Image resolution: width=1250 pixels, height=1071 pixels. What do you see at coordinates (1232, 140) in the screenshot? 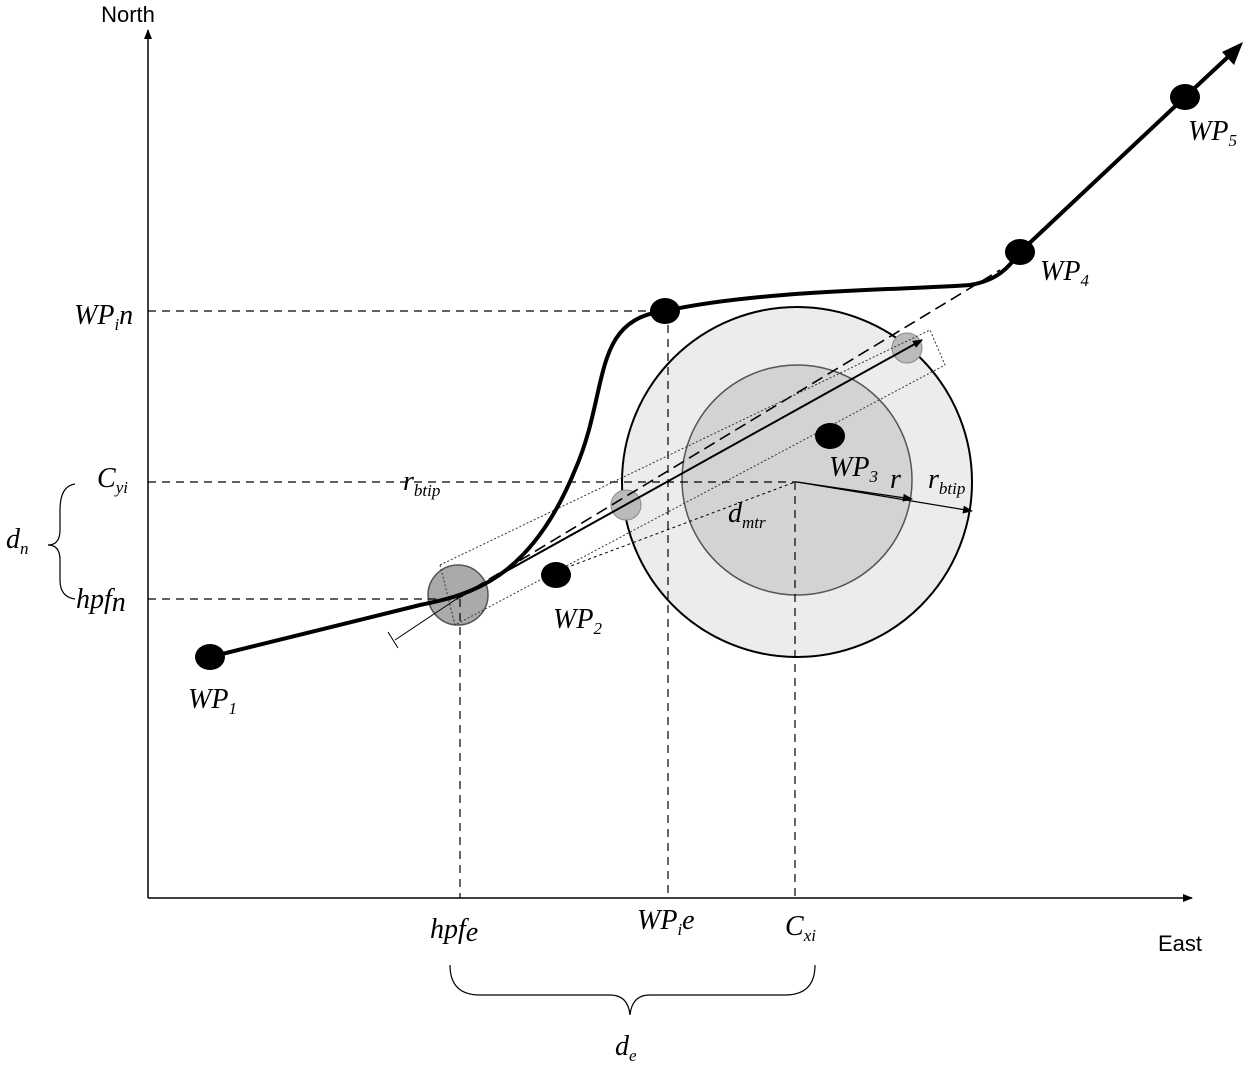
I see `label-part: 5` at bounding box center [1232, 140].